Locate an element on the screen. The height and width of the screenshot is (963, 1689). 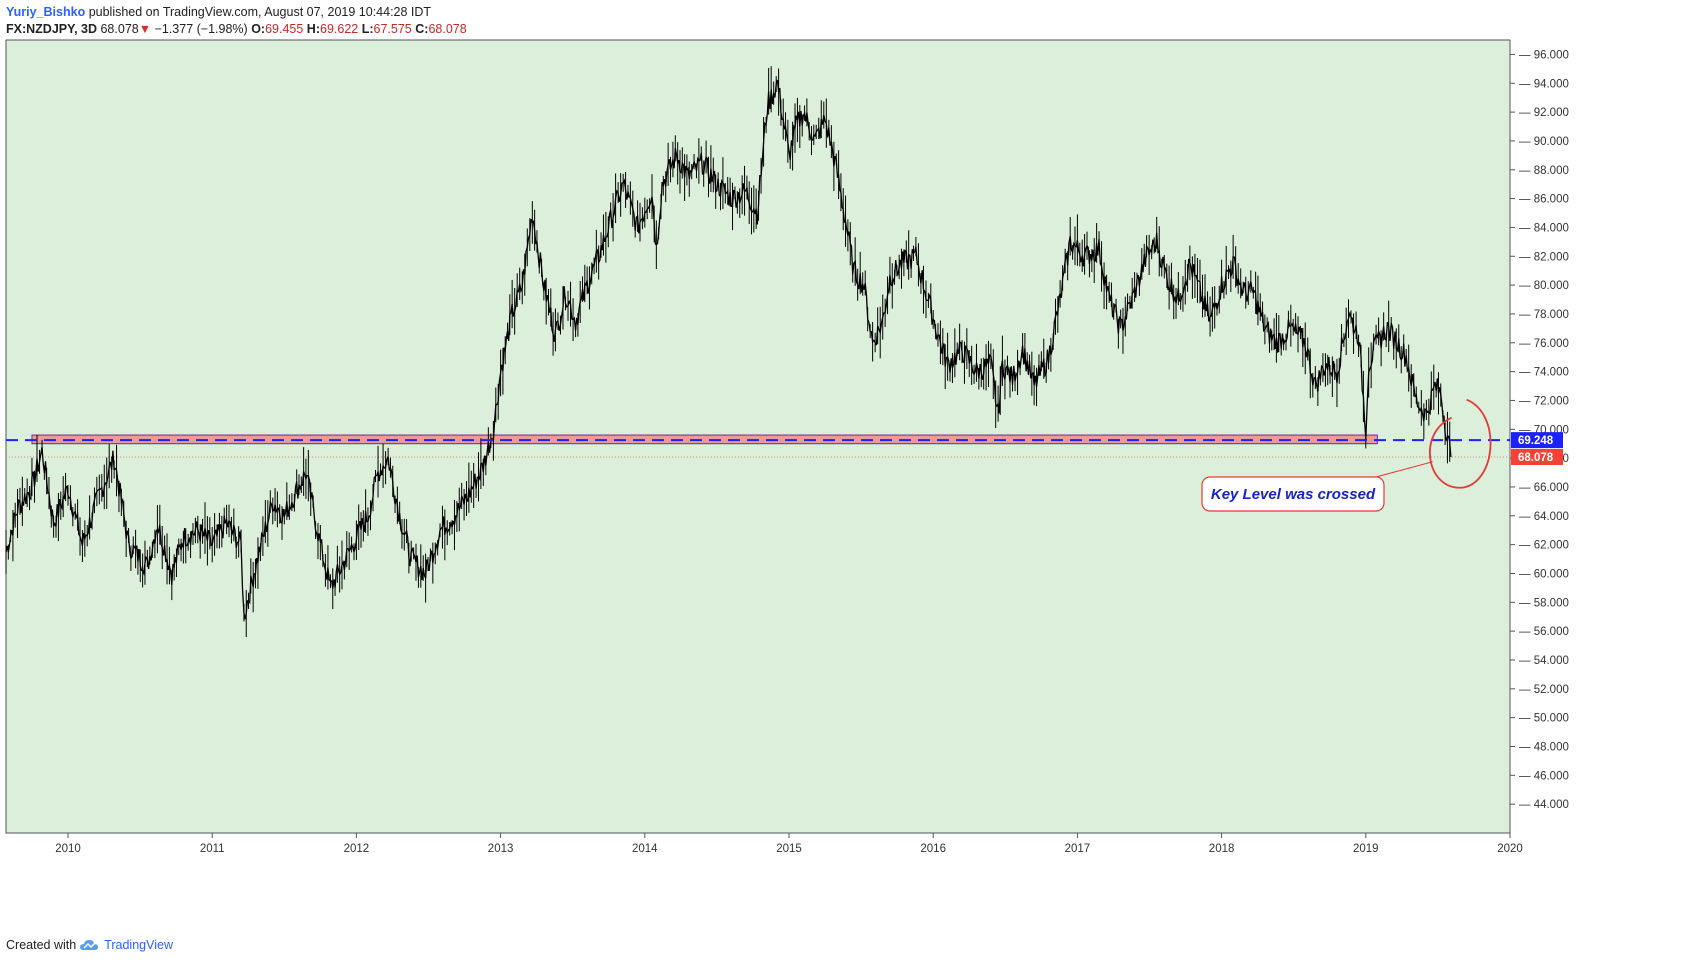
y-tick-label: — 66.000 is located at coordinates (1544, 488).